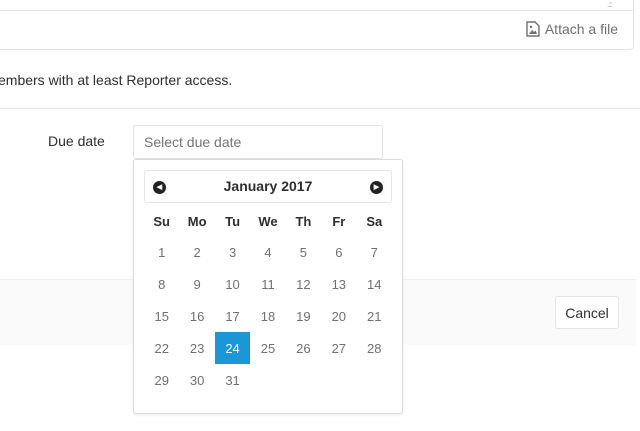 The image size is (640, 431). What do you see at coordinates (339, 252) in the screenshot?
I see `calendar-day: 6` at bounding box center [339, 252].